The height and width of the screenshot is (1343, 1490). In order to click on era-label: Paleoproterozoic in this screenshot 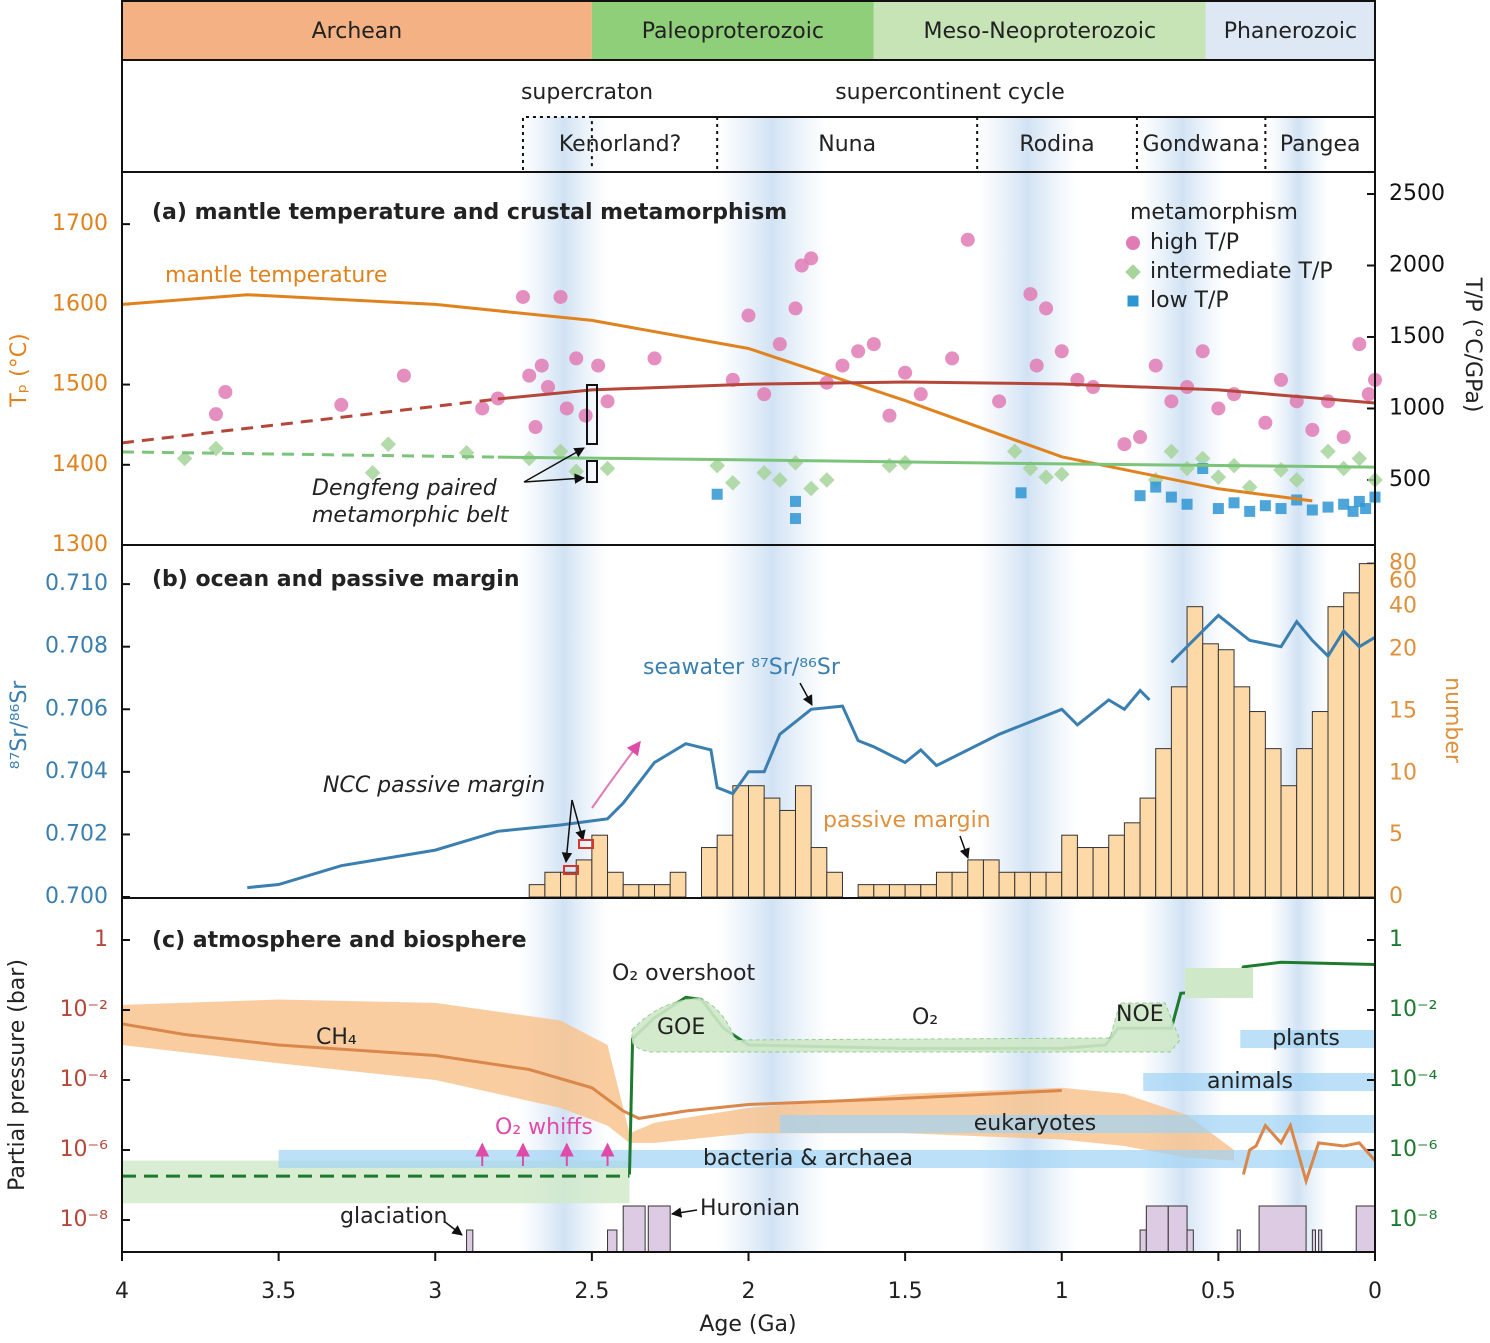, I will do `click(733, 31)`.